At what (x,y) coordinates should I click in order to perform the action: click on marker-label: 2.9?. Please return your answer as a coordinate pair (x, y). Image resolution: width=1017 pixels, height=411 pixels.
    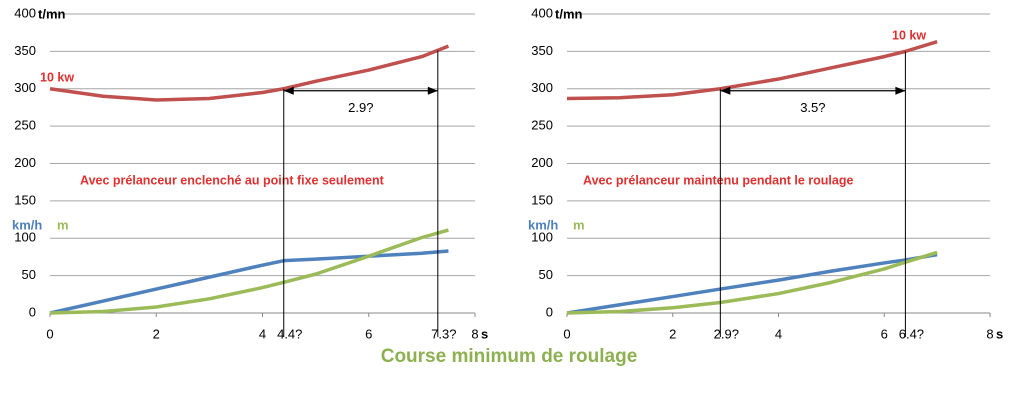
    Looking at the image, I should click on (726, 333).